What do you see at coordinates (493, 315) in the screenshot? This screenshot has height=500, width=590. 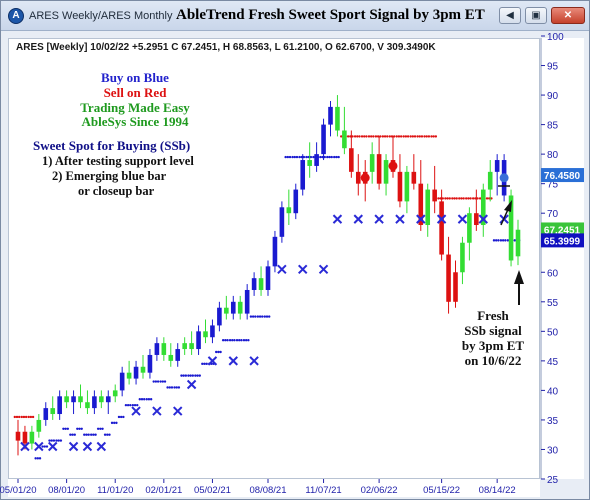 I see `fresh-note-line-1: Fresh` at bounding box center [493, 315].